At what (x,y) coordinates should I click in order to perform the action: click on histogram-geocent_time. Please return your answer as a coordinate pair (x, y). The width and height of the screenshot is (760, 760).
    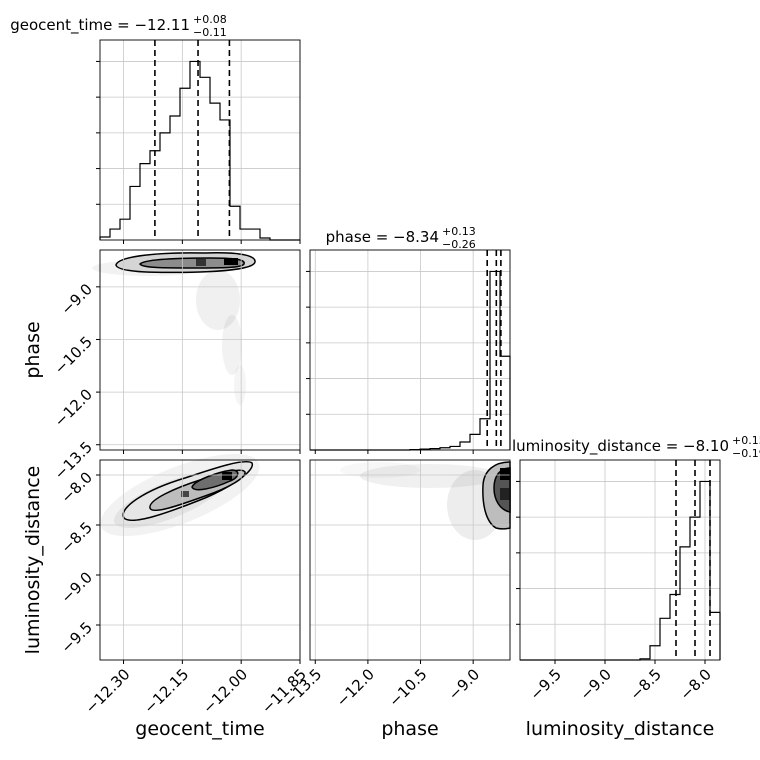
    Looking at the image, I should click on (199, 150).